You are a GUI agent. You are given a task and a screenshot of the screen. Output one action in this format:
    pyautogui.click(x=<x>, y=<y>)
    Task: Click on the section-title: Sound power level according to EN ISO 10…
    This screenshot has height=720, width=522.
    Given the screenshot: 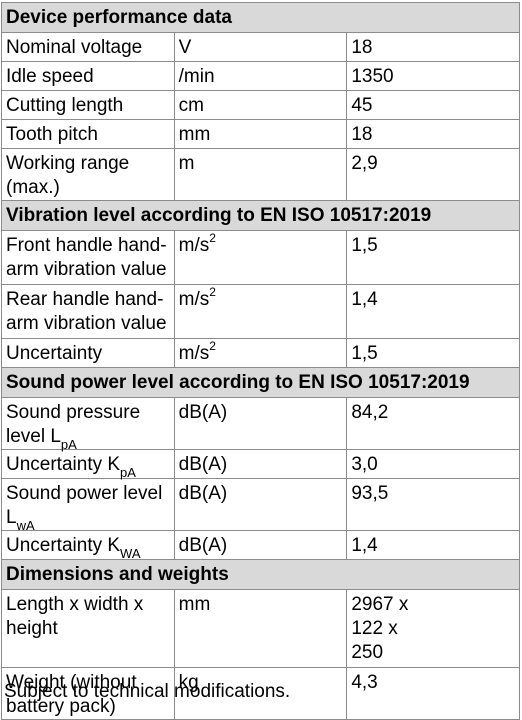 What is the action you would take?
    pyautogui.click(x=260, y=382)
    